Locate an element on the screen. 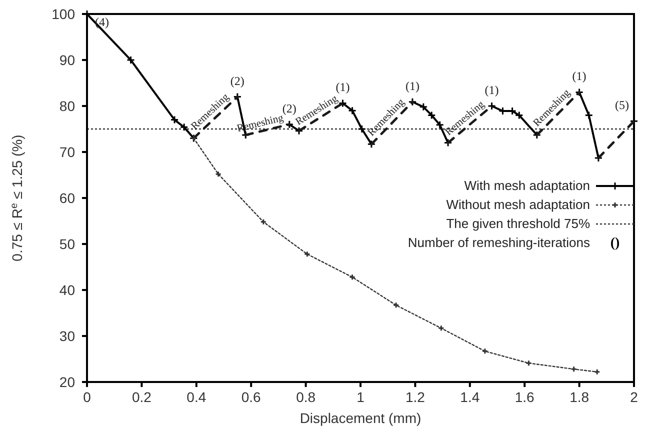 This screenshot has width=655, height=443. y-tick-label: 20 is located at coordinates (67, 382).